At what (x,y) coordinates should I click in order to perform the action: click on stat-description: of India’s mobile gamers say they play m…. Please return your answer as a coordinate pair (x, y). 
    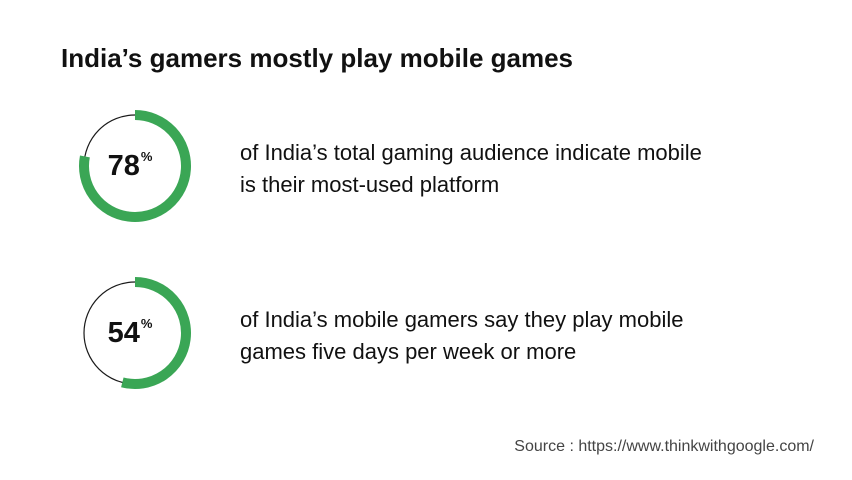
    Looking at the image, I should click on (530, 336).